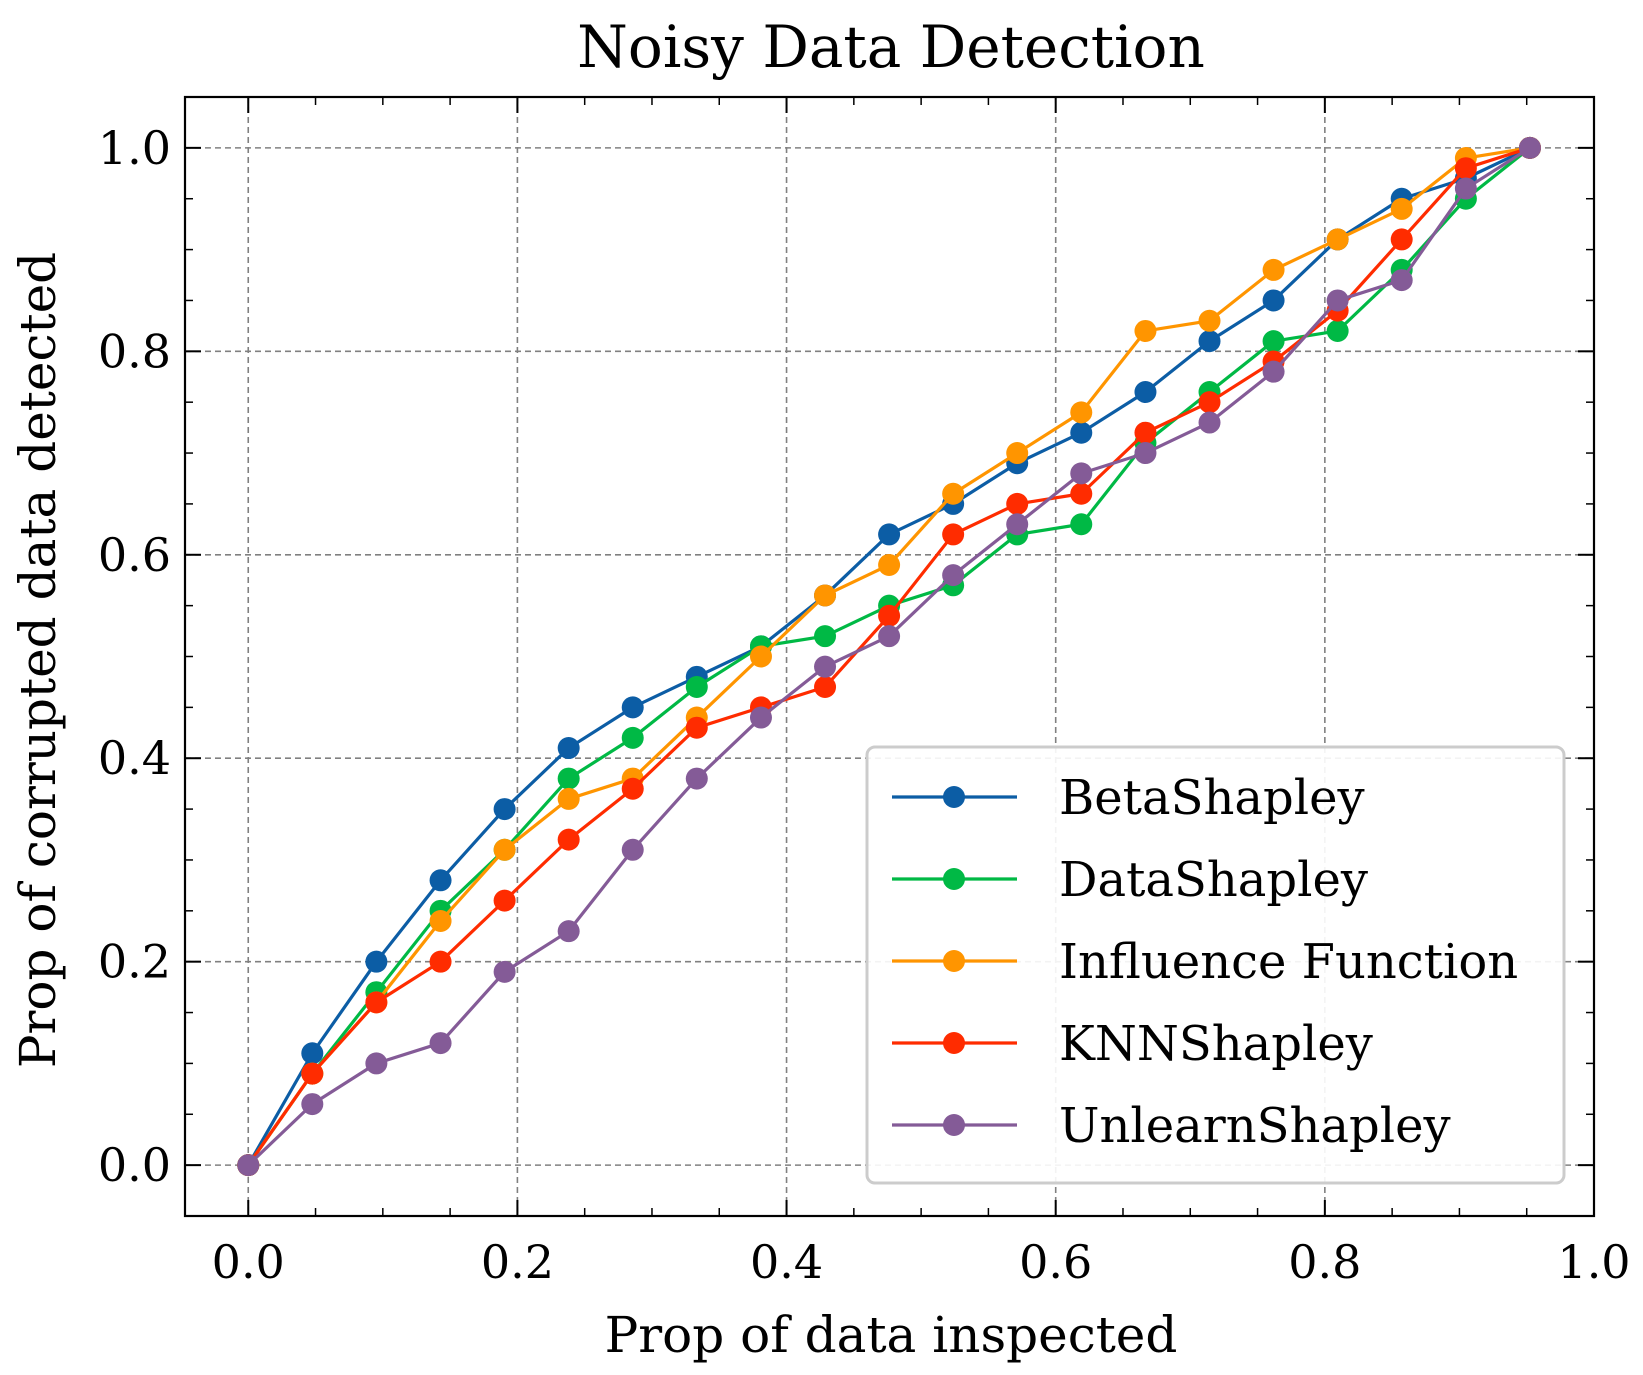  Describe the element at coordinates (891, 1335) in the screenshot. I see `x-axis-label: Prop of data inspected` at that location.